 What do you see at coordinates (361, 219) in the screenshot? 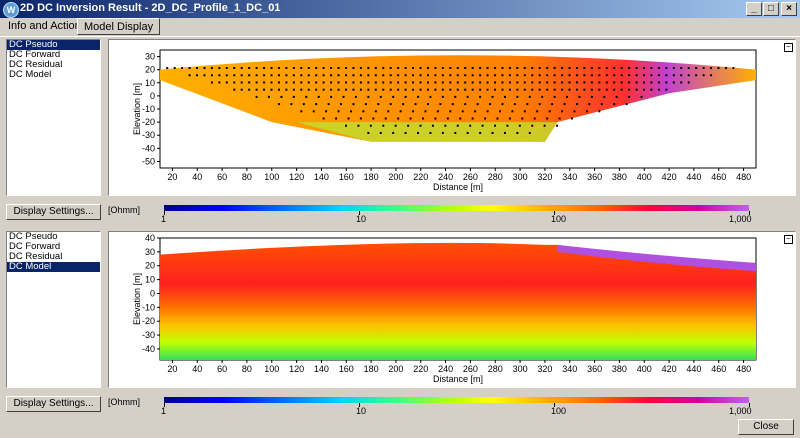
I see `colorbar-tick-label: 10` at bounding box center [361, 219].